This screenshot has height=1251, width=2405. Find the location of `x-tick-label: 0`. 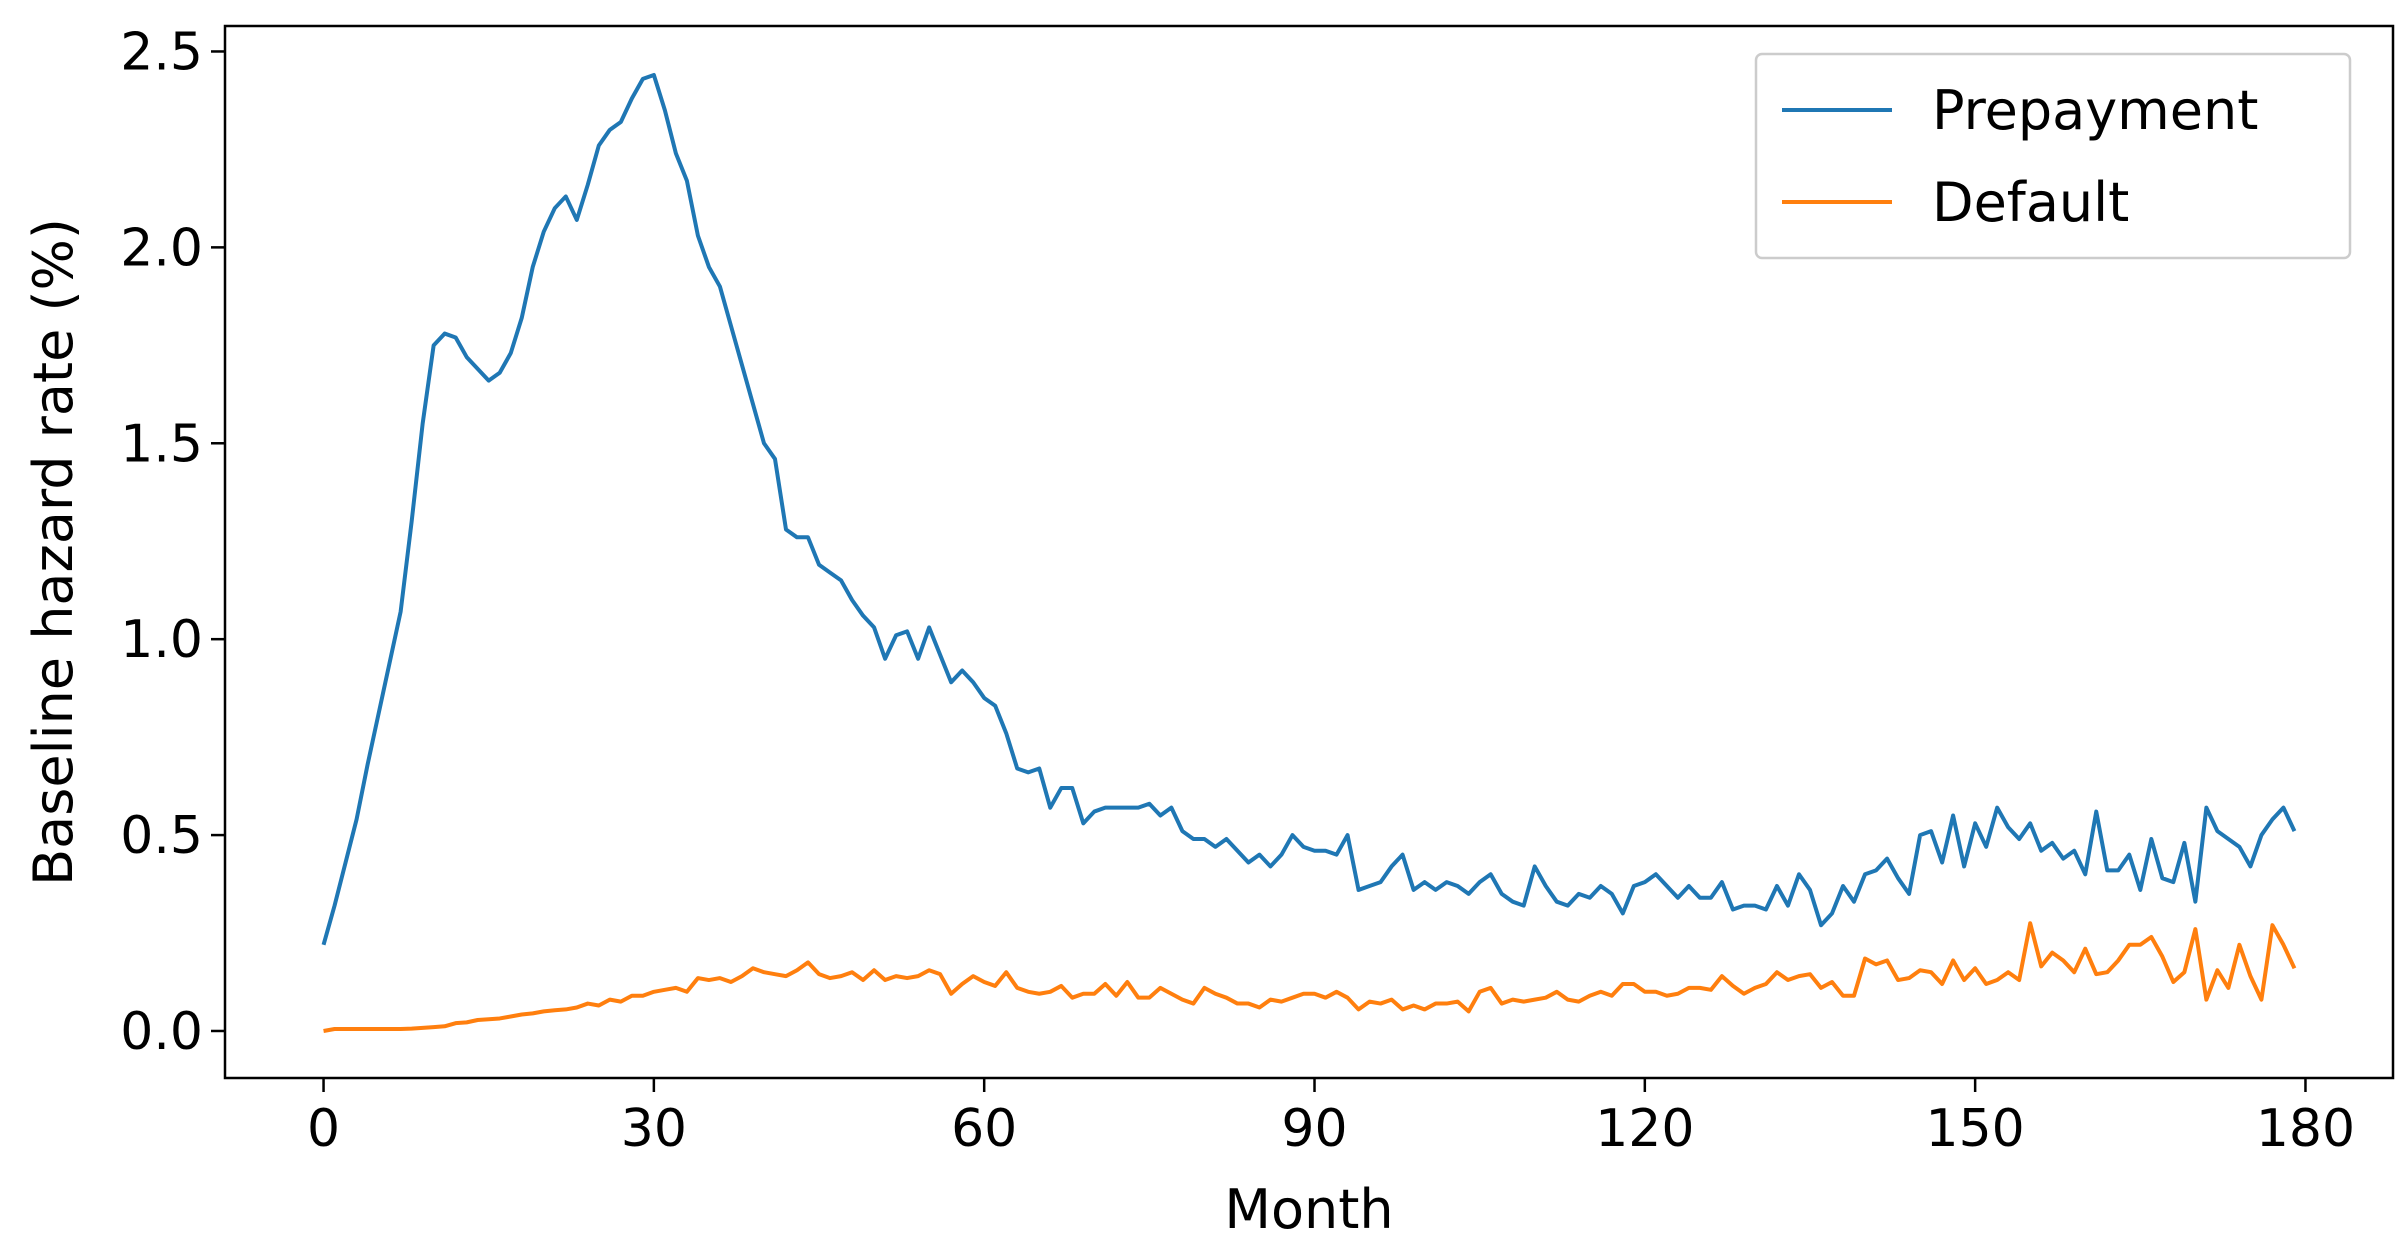

x-tick-label: 0 is located at coordinates (323, 1129).